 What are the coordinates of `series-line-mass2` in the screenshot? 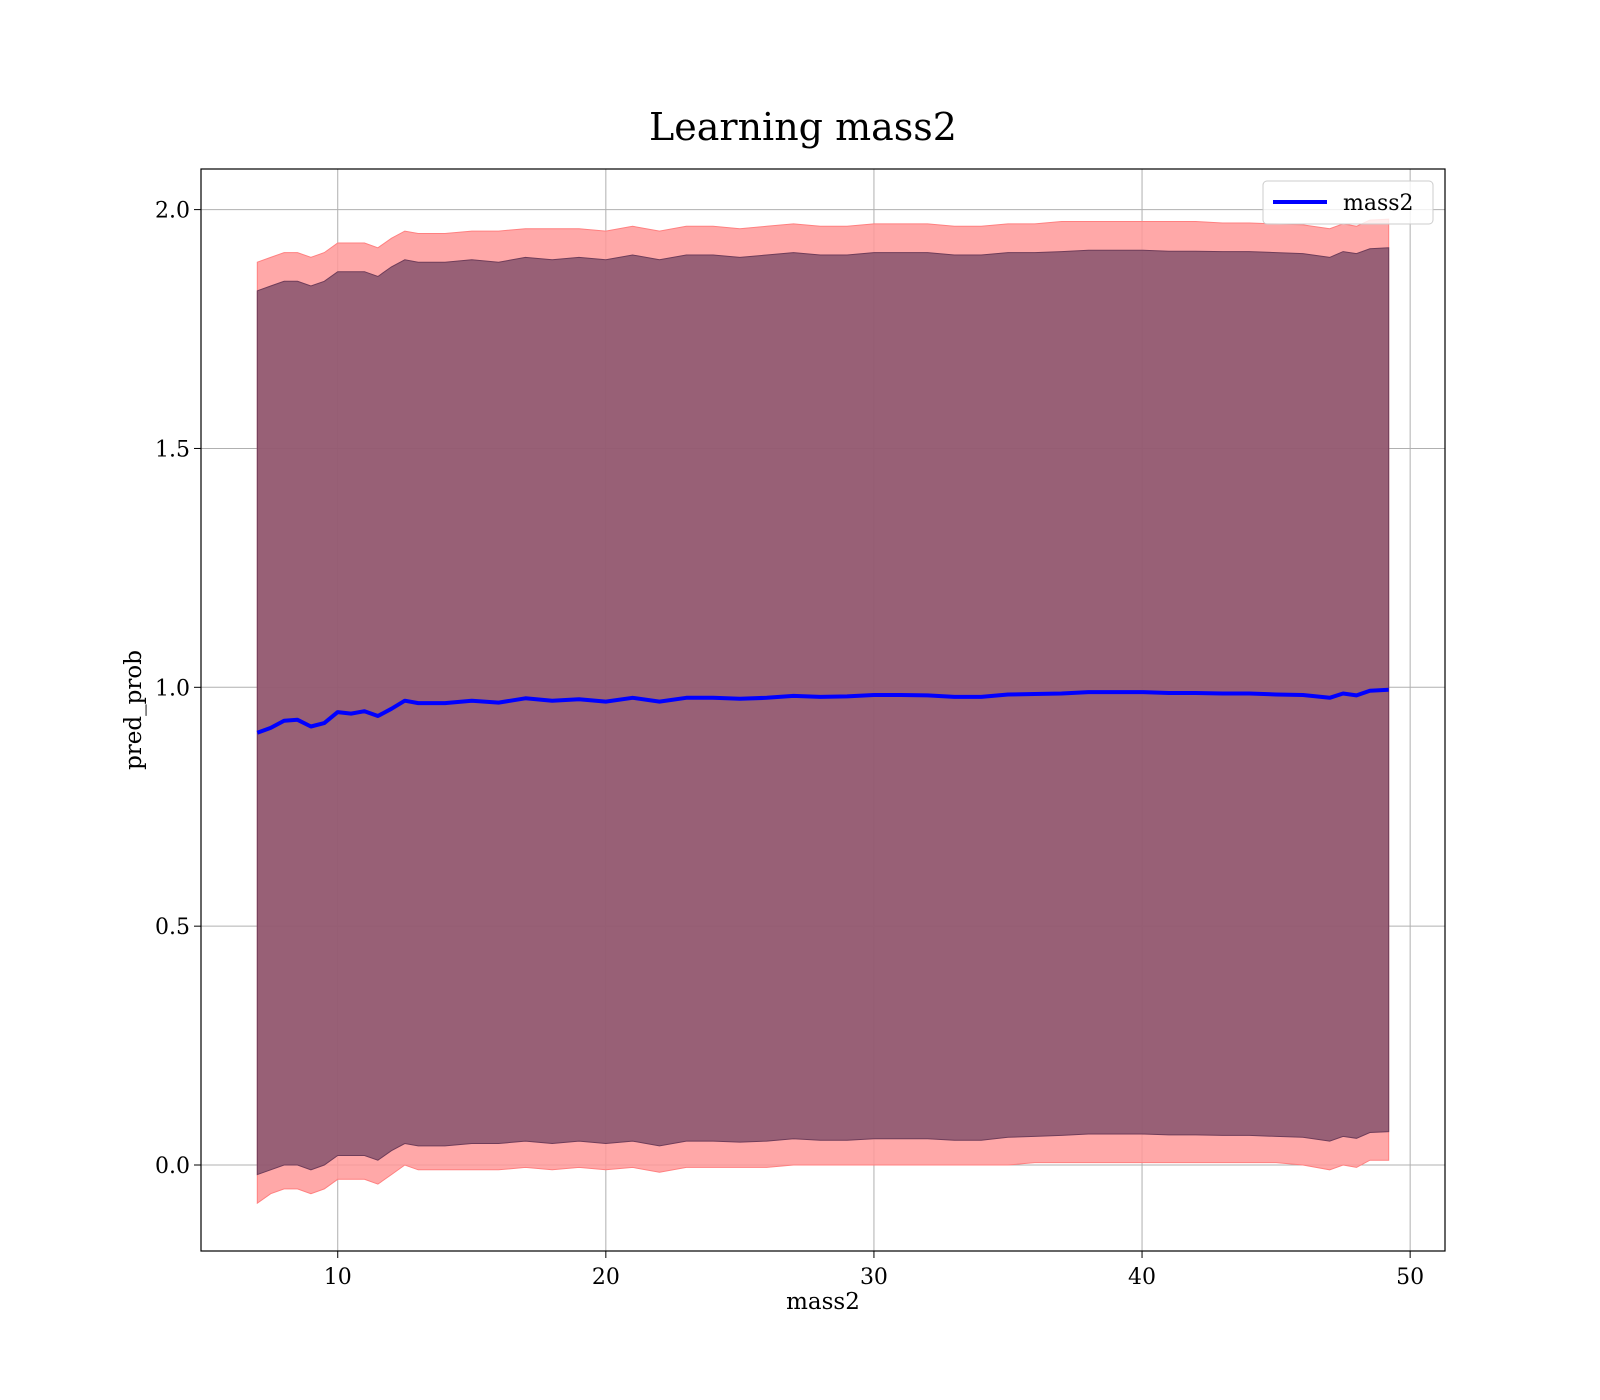 It's located at (822, 711).